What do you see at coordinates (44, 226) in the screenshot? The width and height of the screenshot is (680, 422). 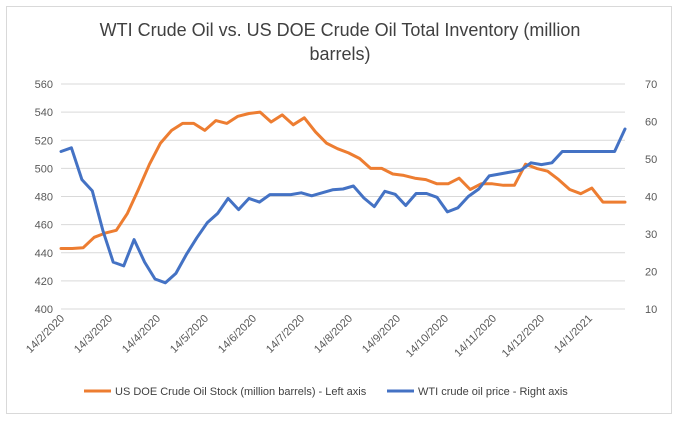 I see `left-tick-label: 460` at bounding box center [44, 226].